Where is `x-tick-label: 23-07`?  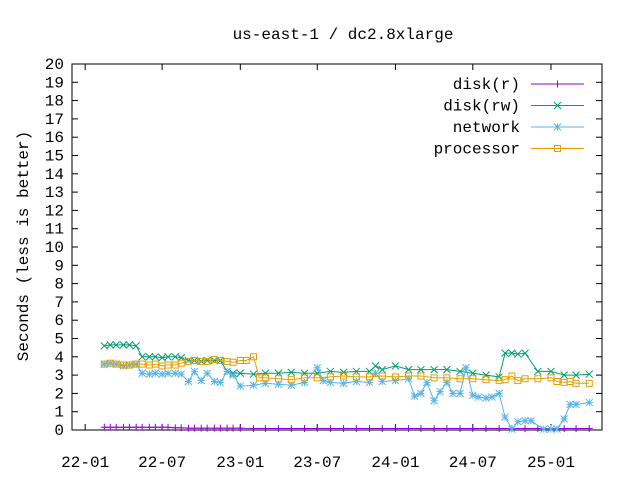
x-tick-label: 23-07 is located at coordinates (317, 463).